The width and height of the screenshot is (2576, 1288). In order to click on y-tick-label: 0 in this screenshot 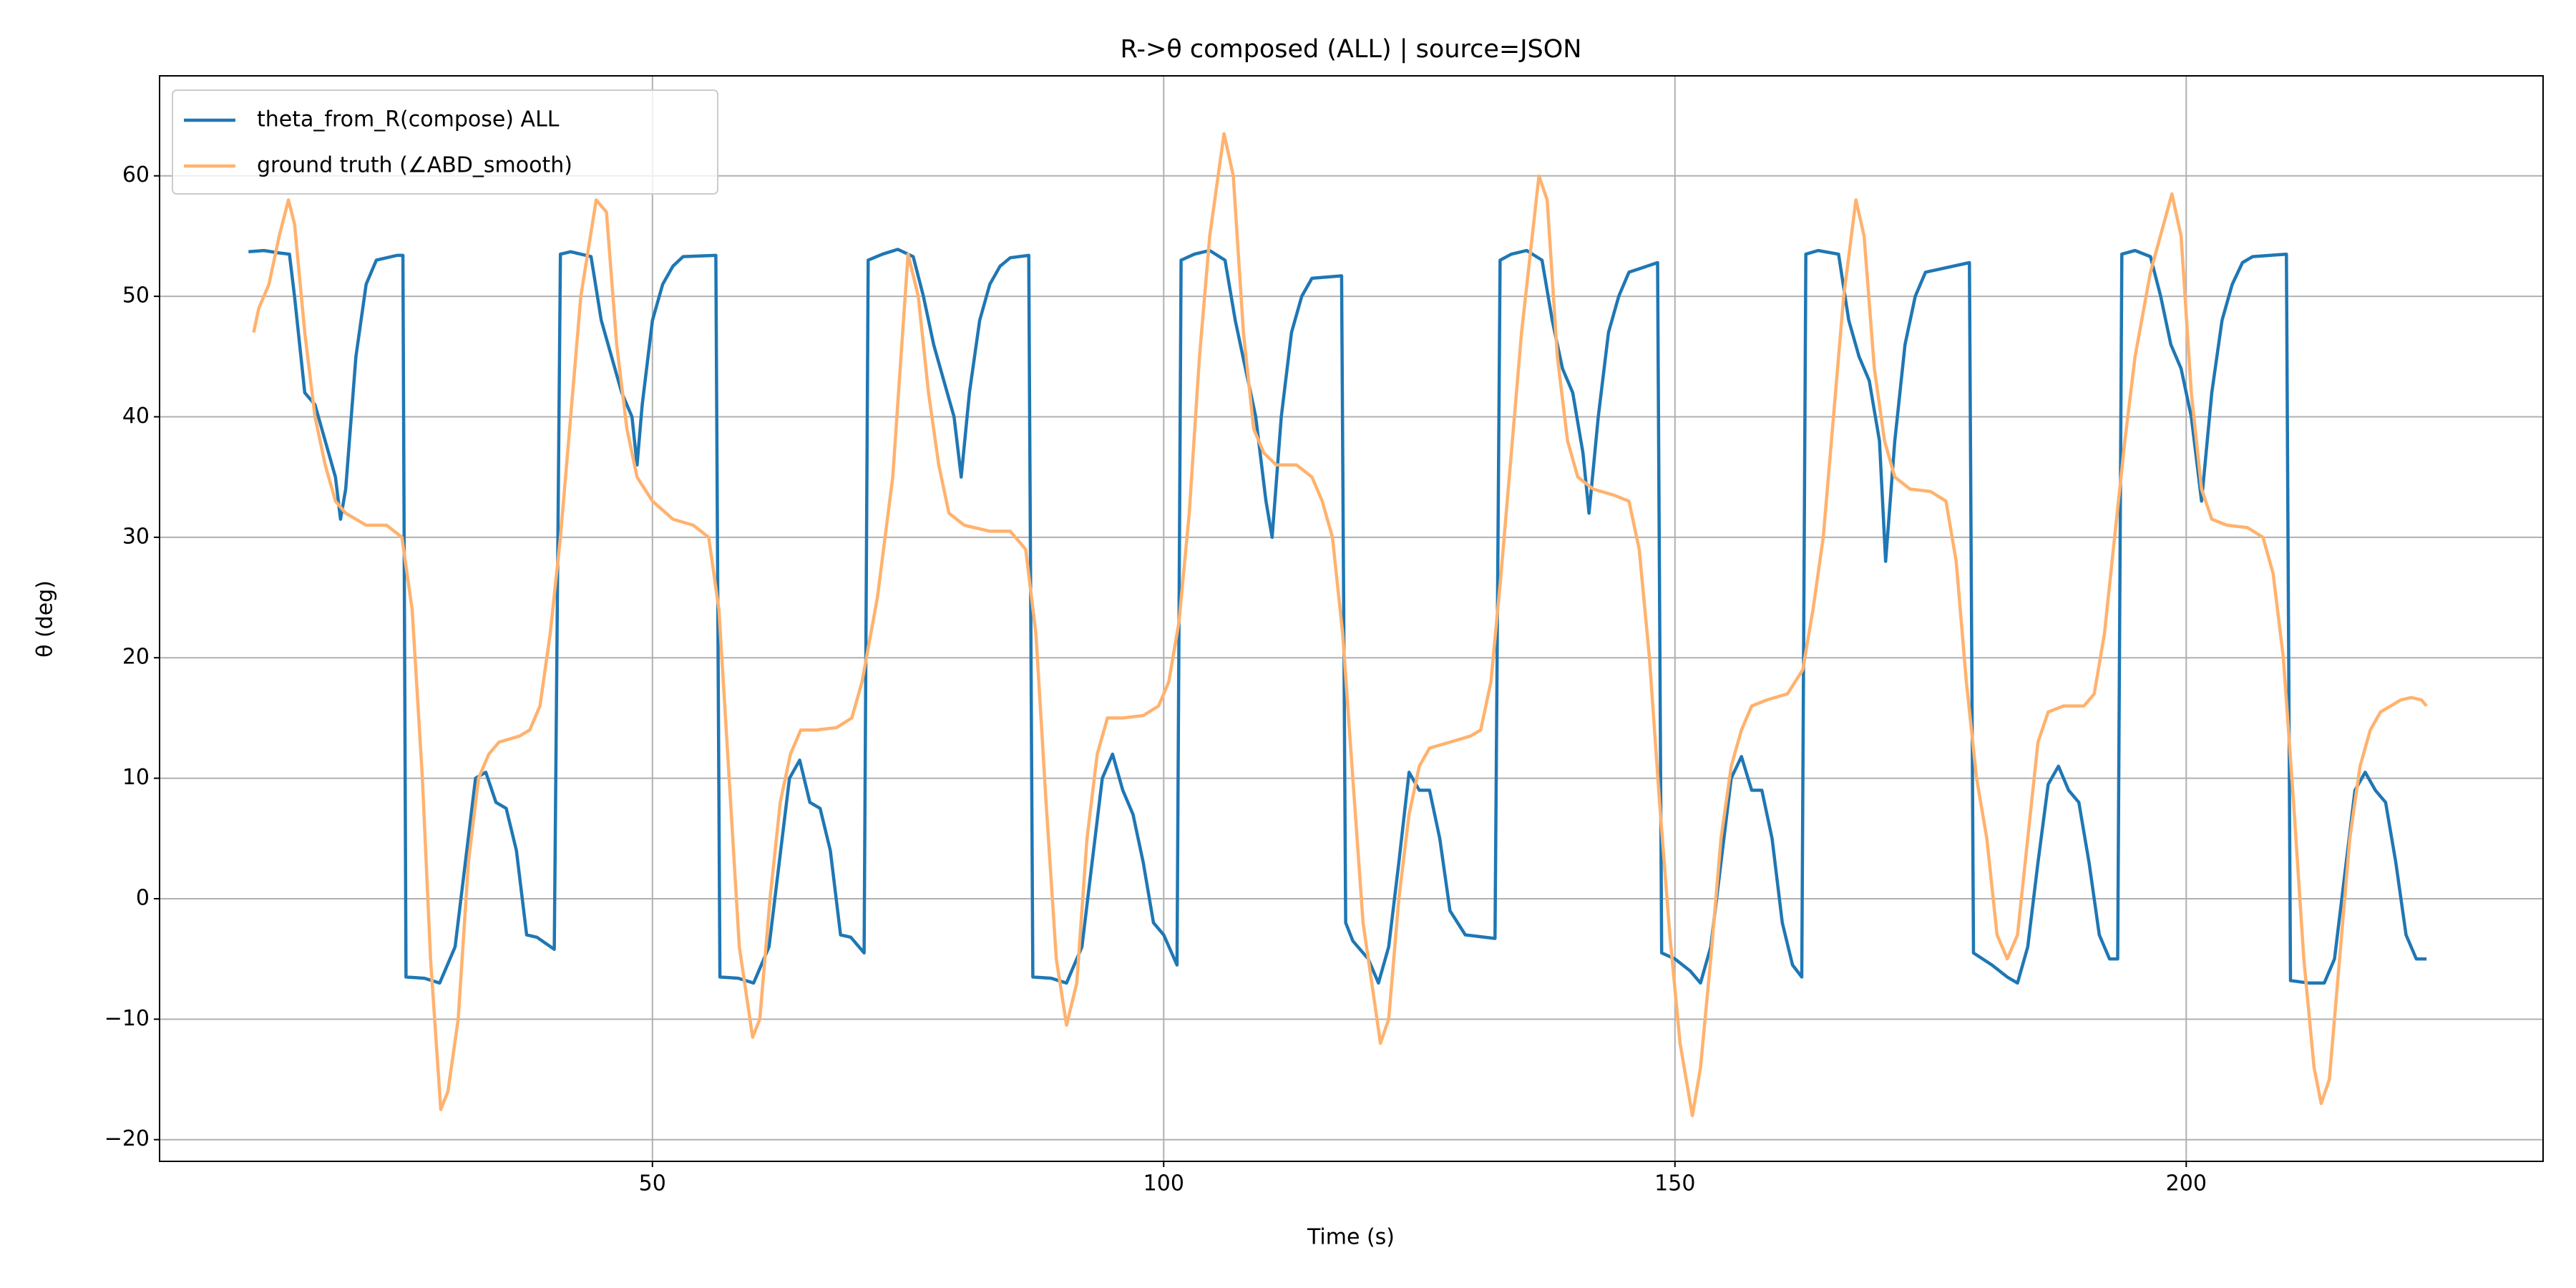, I will do `click(143, 897)`.